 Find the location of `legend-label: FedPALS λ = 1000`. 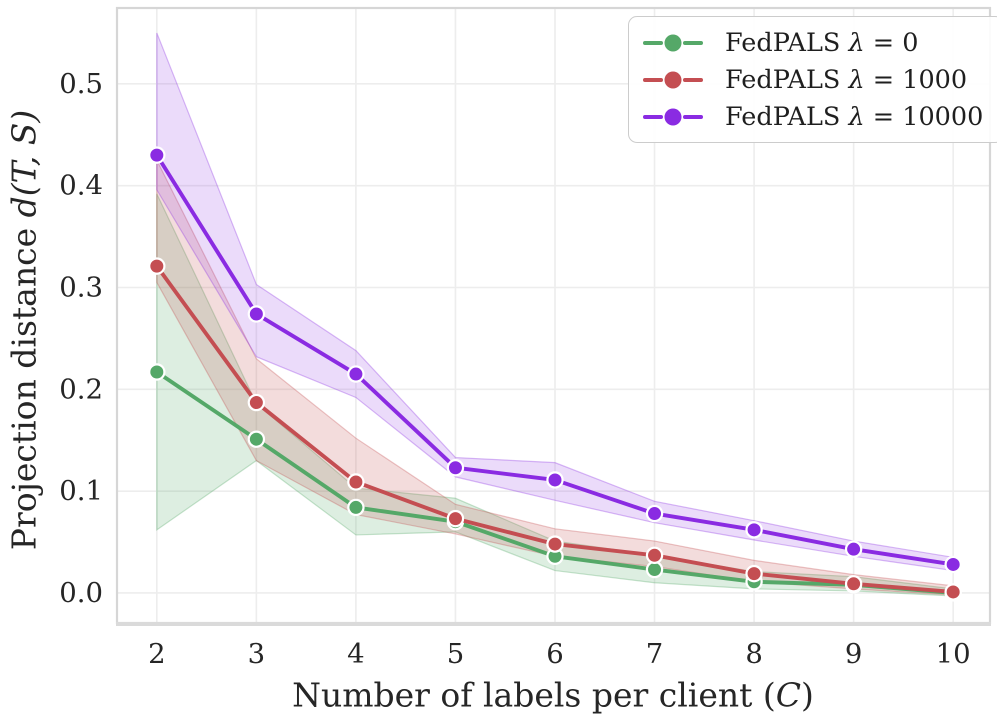

legend-label: FedPALS λ = 1000 is located at coordinates (846, 80).